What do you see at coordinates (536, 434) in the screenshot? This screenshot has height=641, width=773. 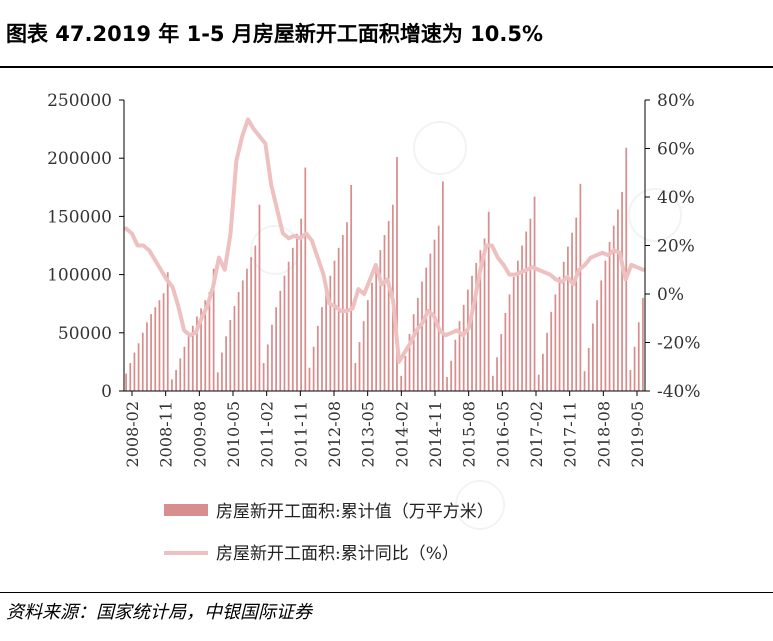 I see `x-tick-label: 2017-02` at bounding box center [536, 434].